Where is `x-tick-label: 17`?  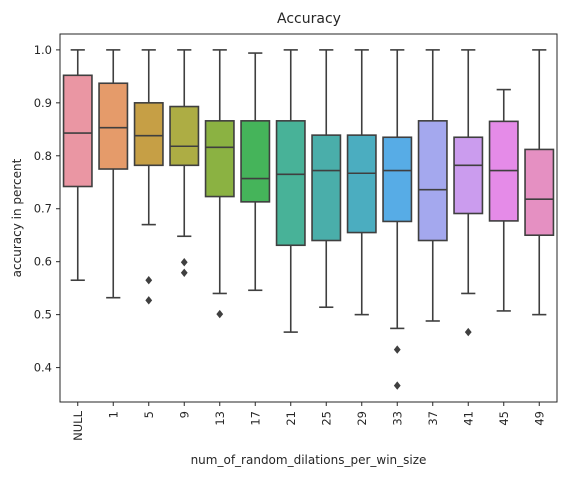
x-tick-label: 17 is located at coordinates (255, 418).